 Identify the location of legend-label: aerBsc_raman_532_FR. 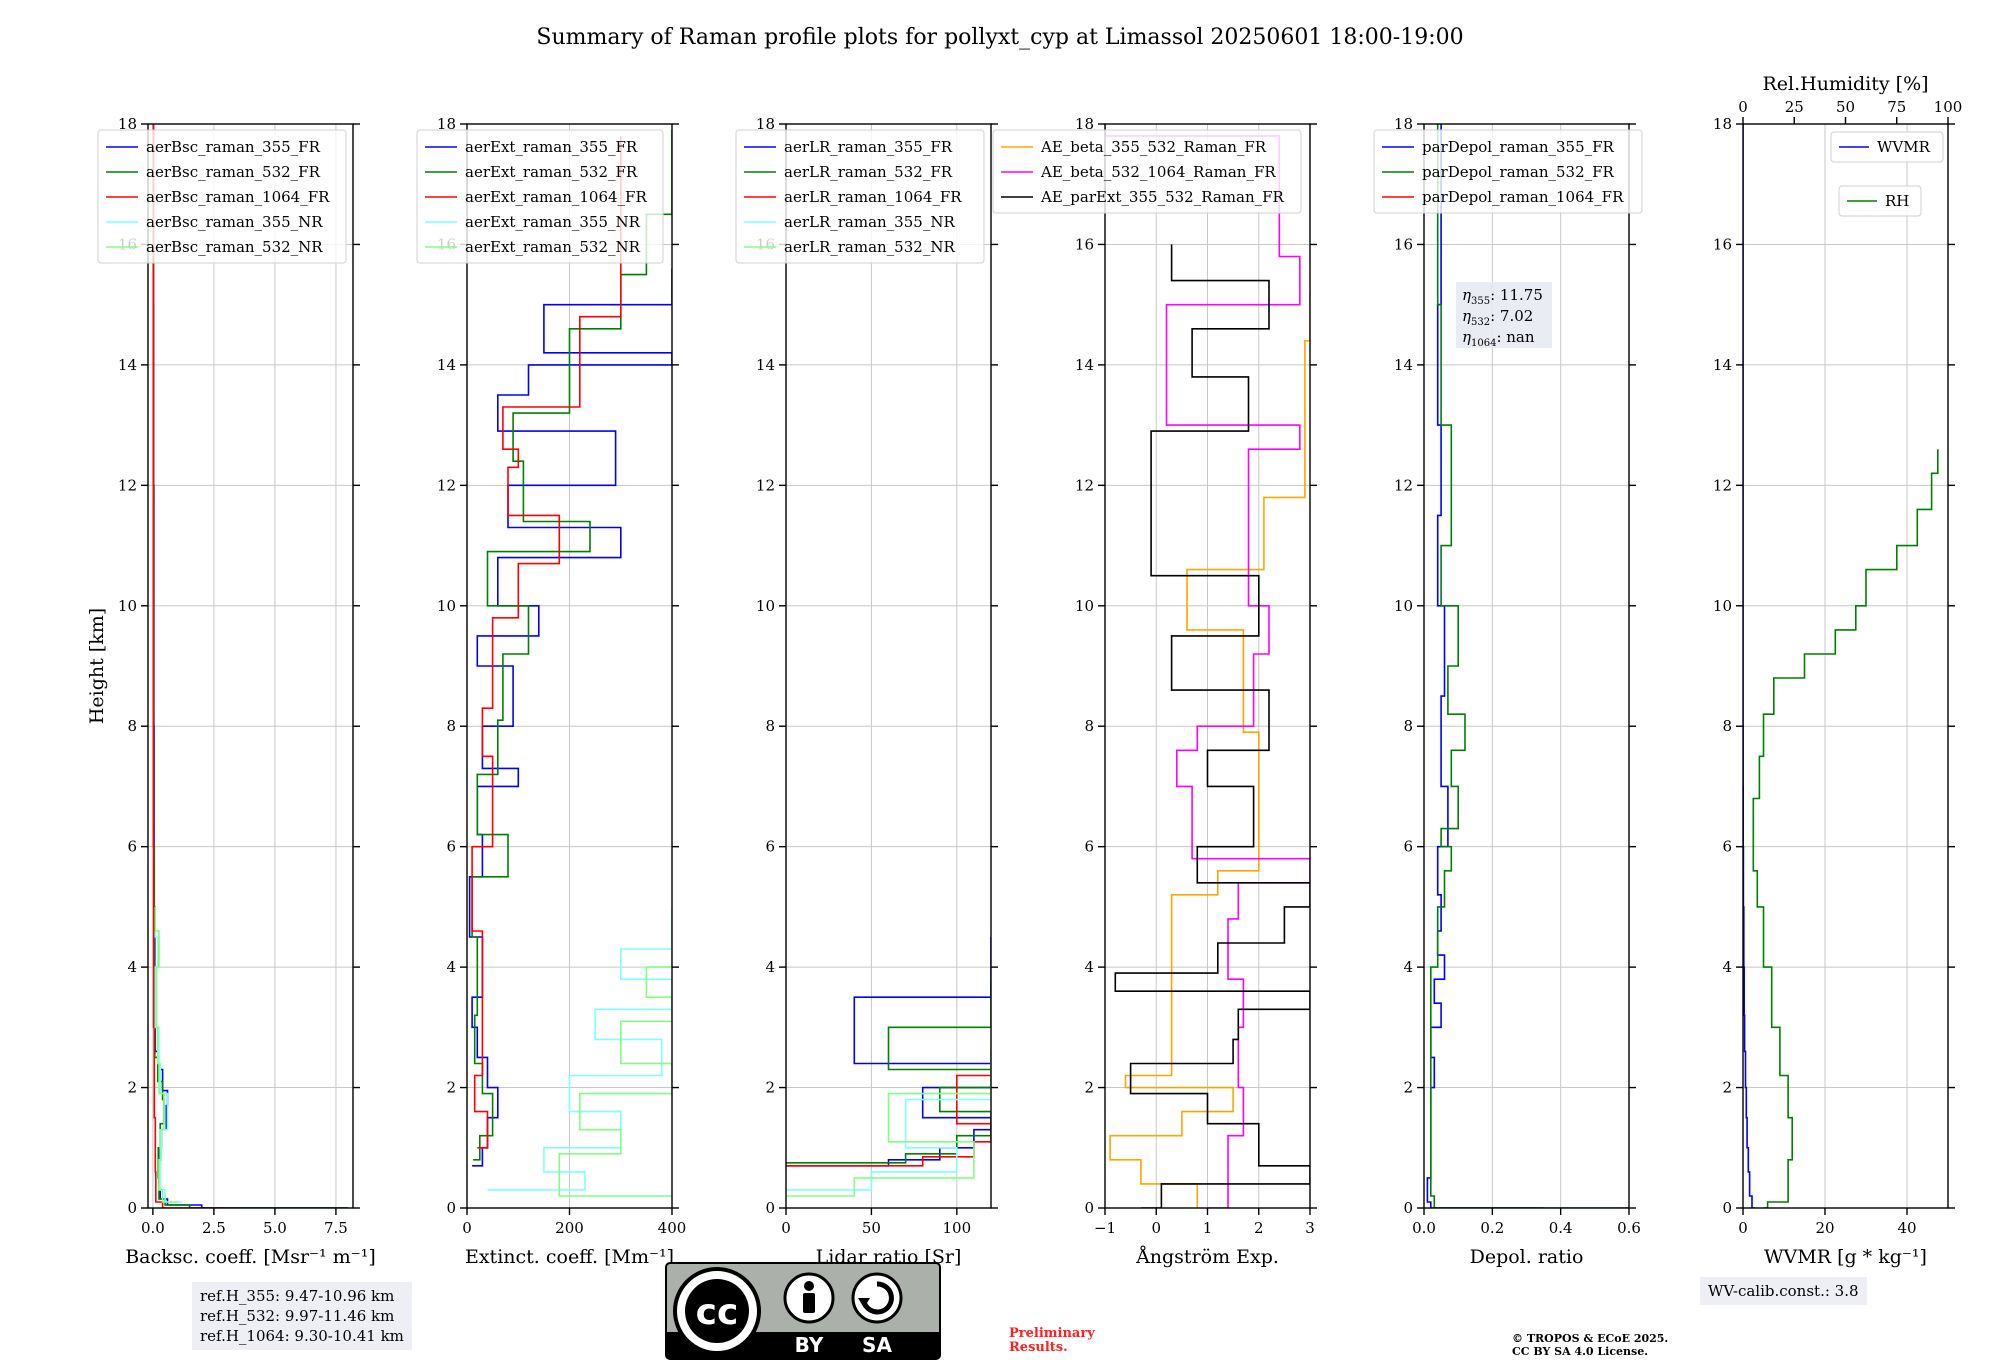
(233, 172).